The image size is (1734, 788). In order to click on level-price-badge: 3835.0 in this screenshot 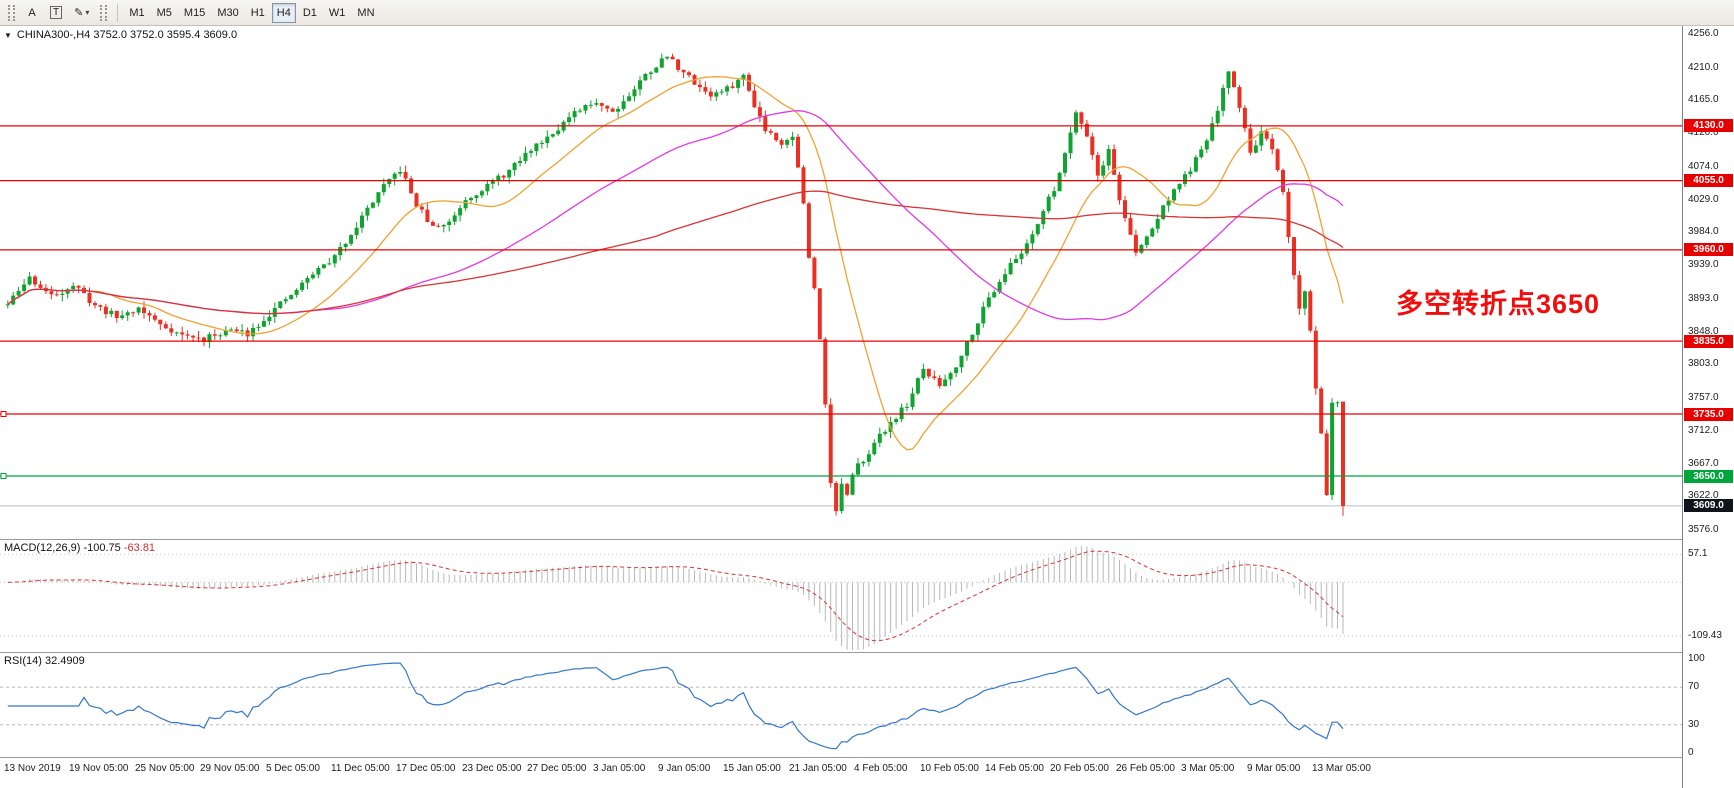, I will do `click(1708, 341)`.